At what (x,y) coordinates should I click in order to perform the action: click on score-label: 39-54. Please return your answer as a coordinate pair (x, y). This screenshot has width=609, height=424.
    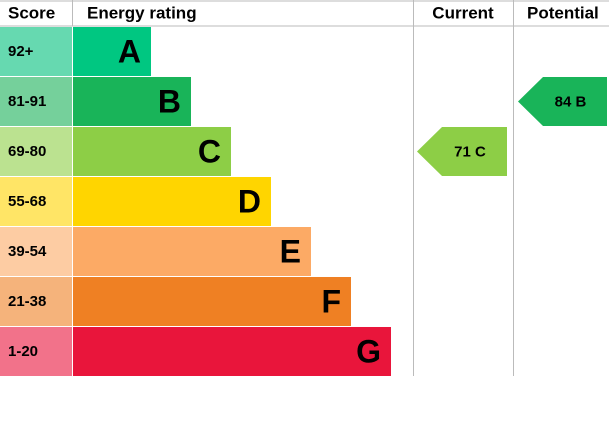
    Looking at the image, I should click on (27, 251).